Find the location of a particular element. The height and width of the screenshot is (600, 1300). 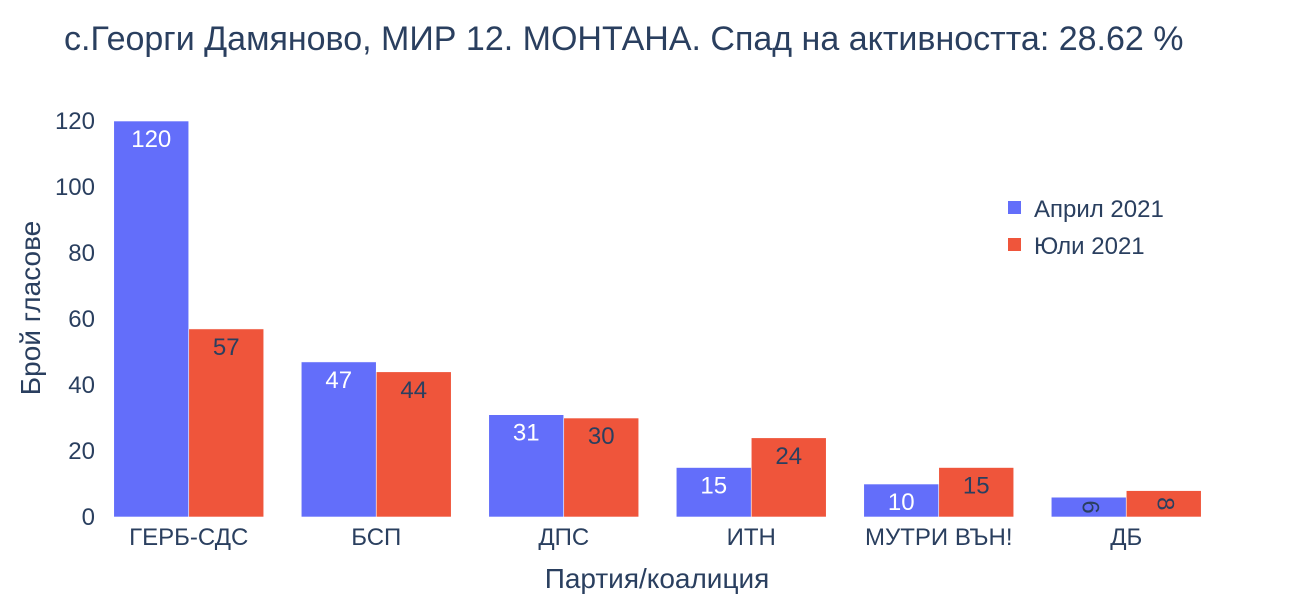

bar-value-label: 10 is located at coordinates (901, 502).